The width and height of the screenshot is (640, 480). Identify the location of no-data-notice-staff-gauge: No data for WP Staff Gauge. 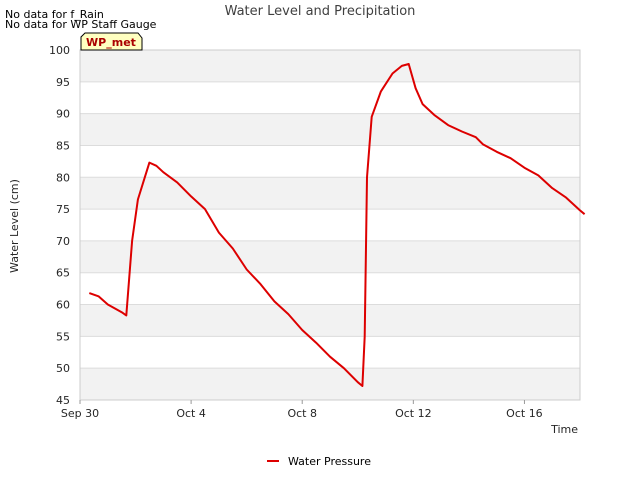
(81, 24).